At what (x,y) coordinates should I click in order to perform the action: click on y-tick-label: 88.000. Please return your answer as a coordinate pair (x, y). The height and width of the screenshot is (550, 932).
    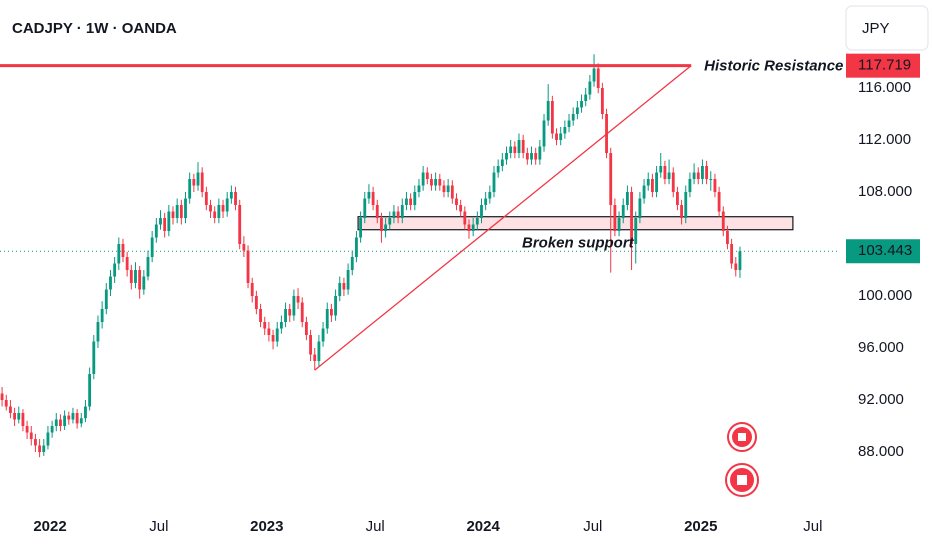
    Looking at the image, I should click on (881, 451).